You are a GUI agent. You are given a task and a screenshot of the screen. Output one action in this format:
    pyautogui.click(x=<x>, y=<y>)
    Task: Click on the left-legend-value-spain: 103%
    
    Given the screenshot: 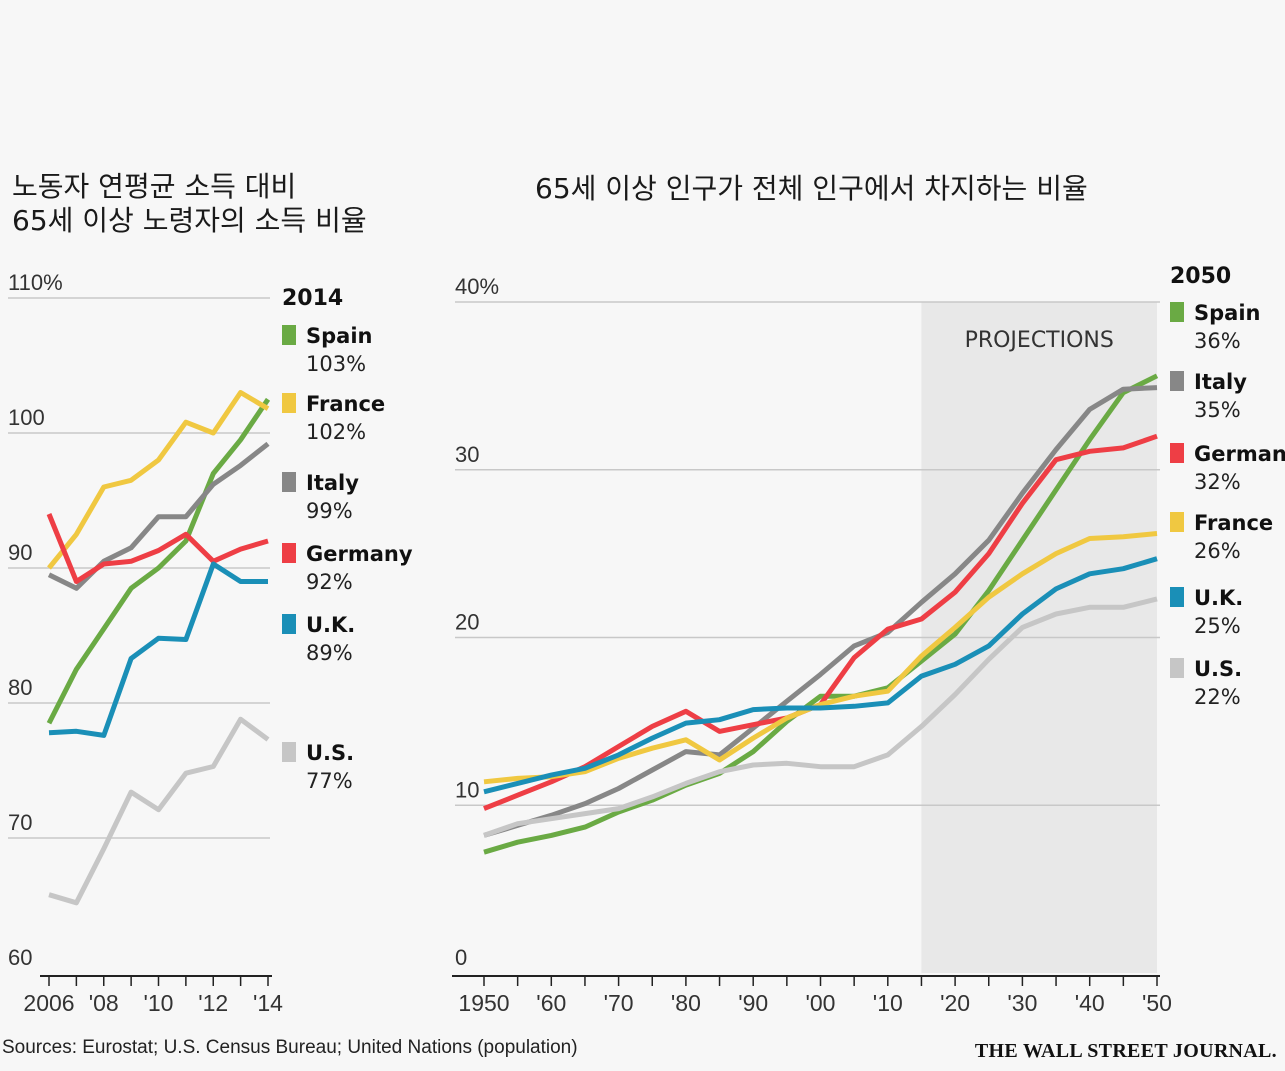 What is the action you would take?
    pyautogui.click(x=336, y=364)
    